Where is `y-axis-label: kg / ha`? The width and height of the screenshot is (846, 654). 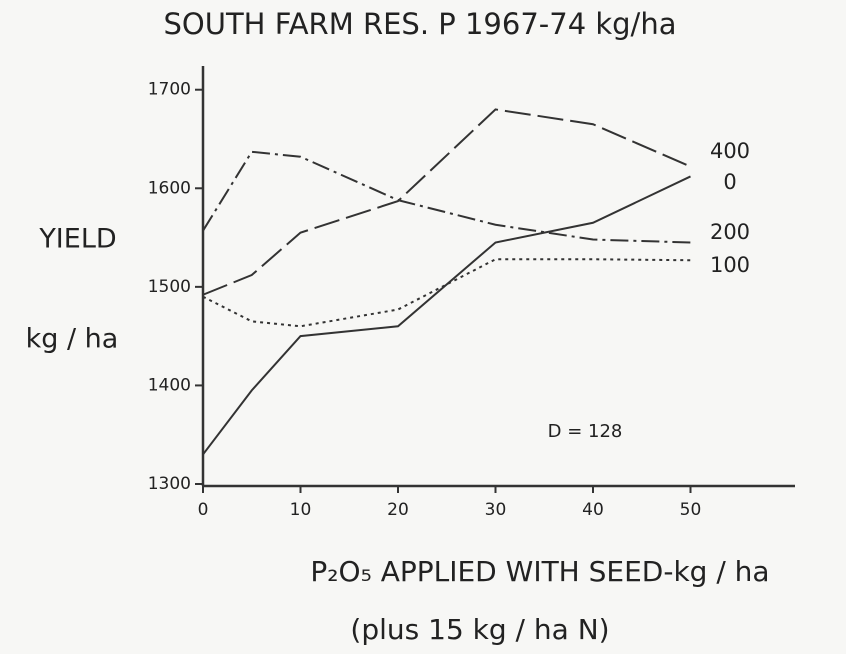 y-axis-label: kg / ha is located at coordinates (72, 339).